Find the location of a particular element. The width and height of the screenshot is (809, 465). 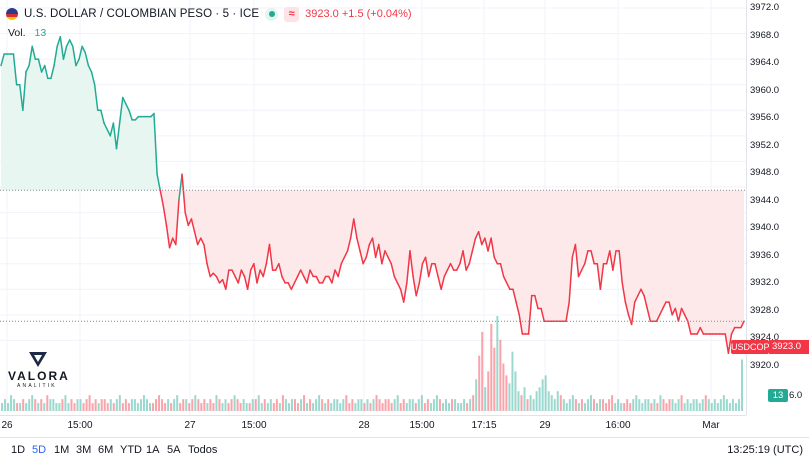

range-all-button: Todos is located at coordinates (203, 450).